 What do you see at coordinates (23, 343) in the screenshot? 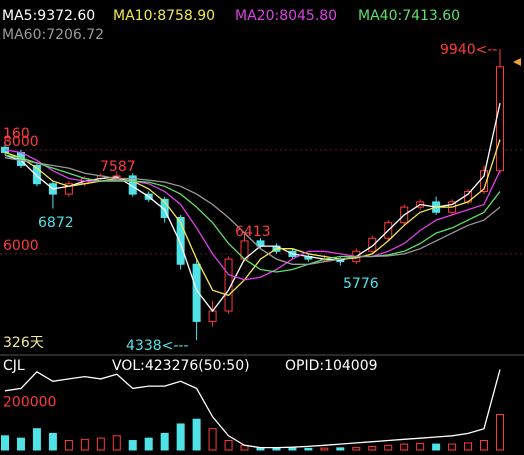
I see `annotation: 326天` at bounding box center [23, 343].